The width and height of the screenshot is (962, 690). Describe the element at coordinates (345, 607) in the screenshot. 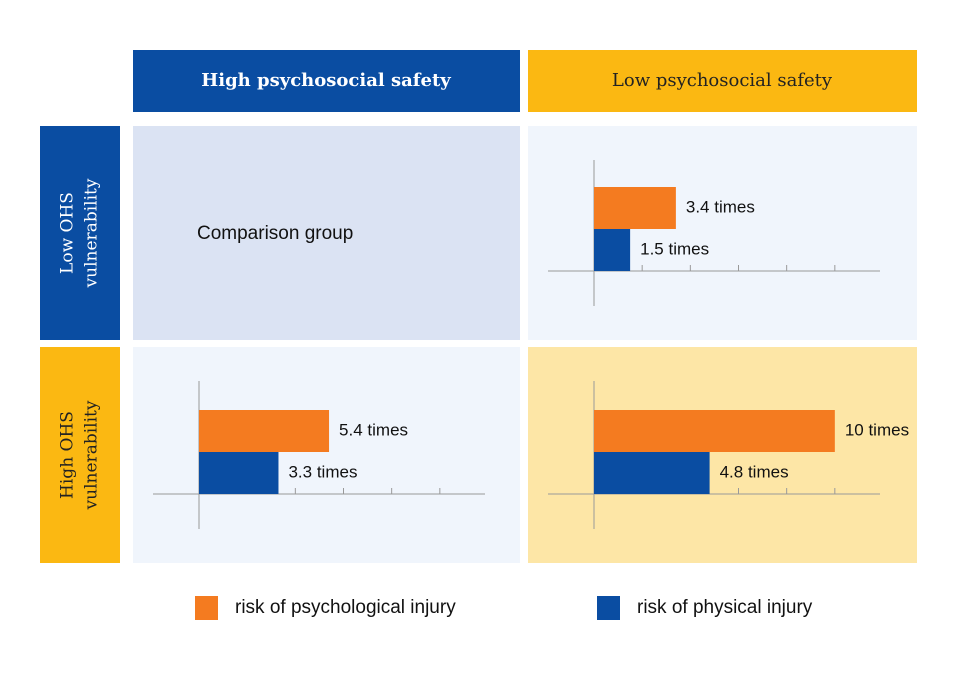

I see `legend-label: risk of psychological injury` at that location.